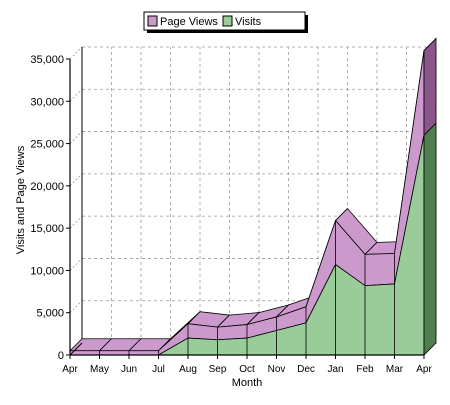 Image resolution: width=450 pixels, height=405 pixels. Describe the element at coordinates (365, 369) in the screenshot. I see `x-tick-label: Feb` at that location.